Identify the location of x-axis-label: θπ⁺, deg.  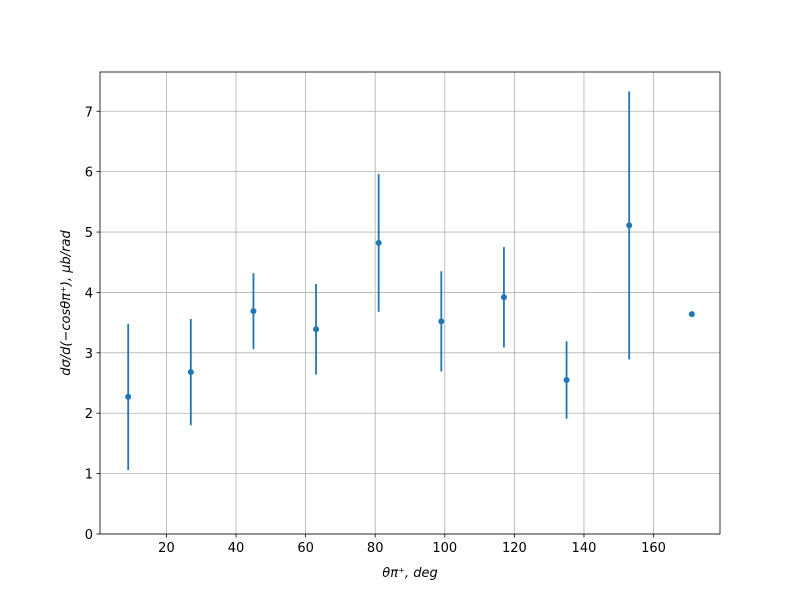
(409, 573).